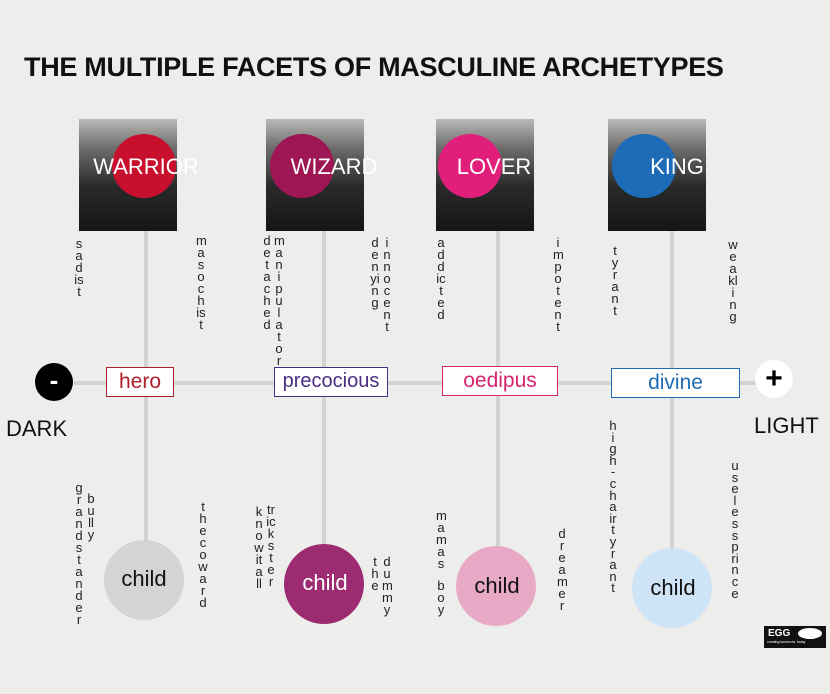 This screenshot has height=694, width=830. What do you see at coordinates (786, 425) in the screenshot?
I see `light-label: LIGHT` at bounding box center [786, 425].